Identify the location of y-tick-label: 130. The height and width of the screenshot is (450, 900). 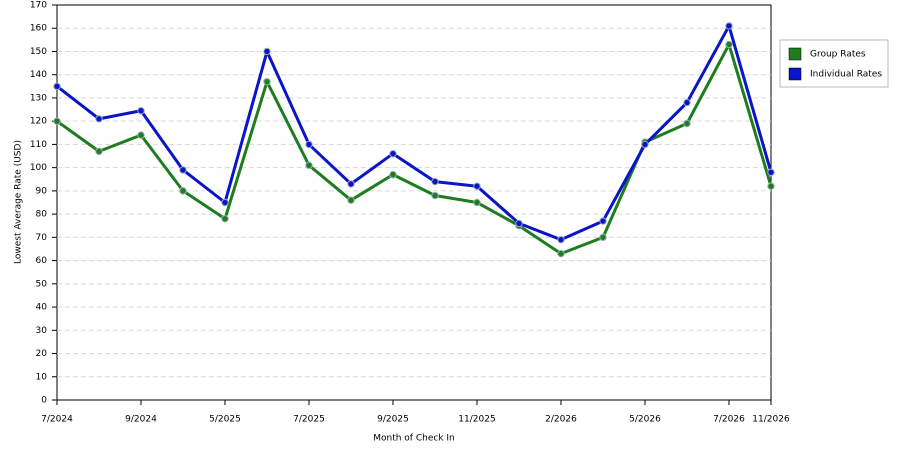
(38, 98).